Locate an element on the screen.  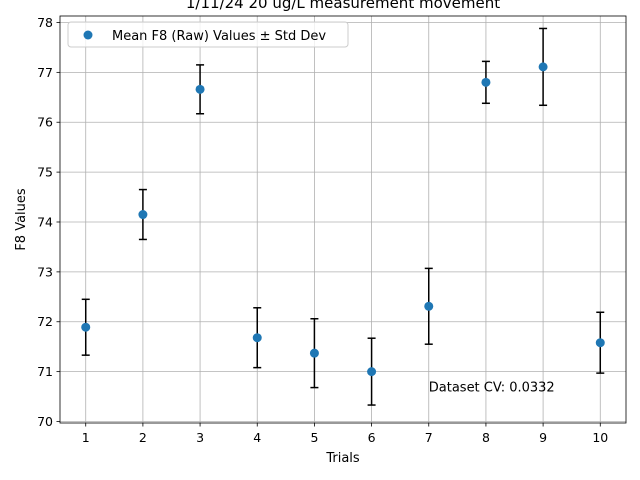
x-tick-label: 8 is located at coordinates (486, 437).